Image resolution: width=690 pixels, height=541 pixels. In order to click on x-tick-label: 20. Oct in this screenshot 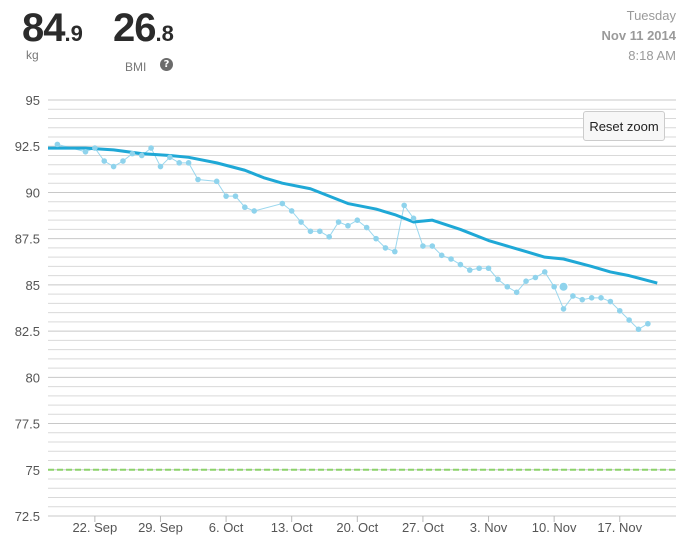, I will do `click(357, 527)`.